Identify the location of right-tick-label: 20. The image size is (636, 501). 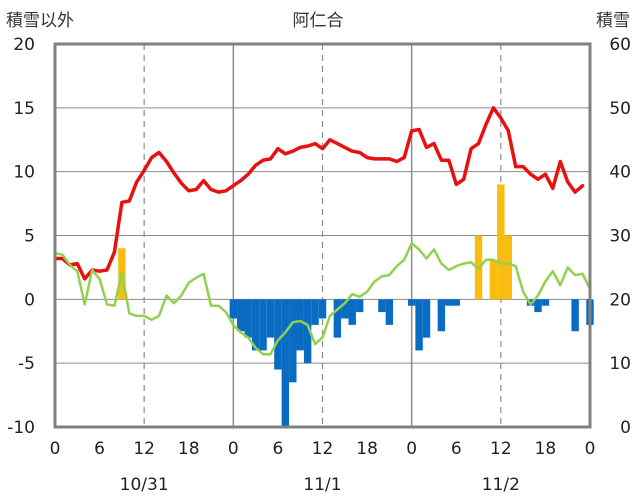
(620, 300).